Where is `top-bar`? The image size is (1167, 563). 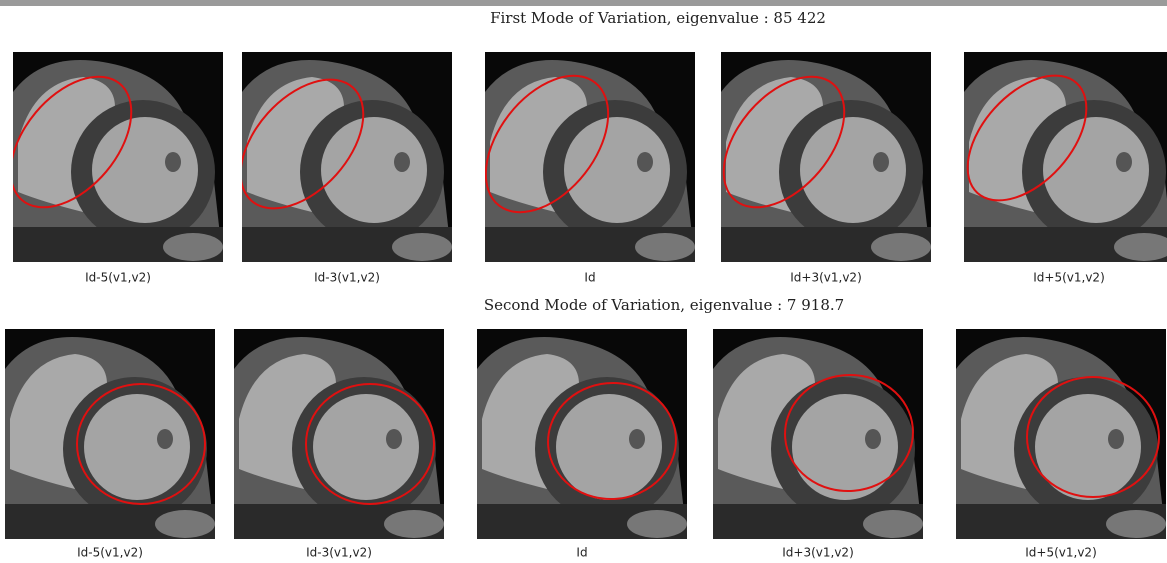
top-bar is located at coordinates (583, 3).